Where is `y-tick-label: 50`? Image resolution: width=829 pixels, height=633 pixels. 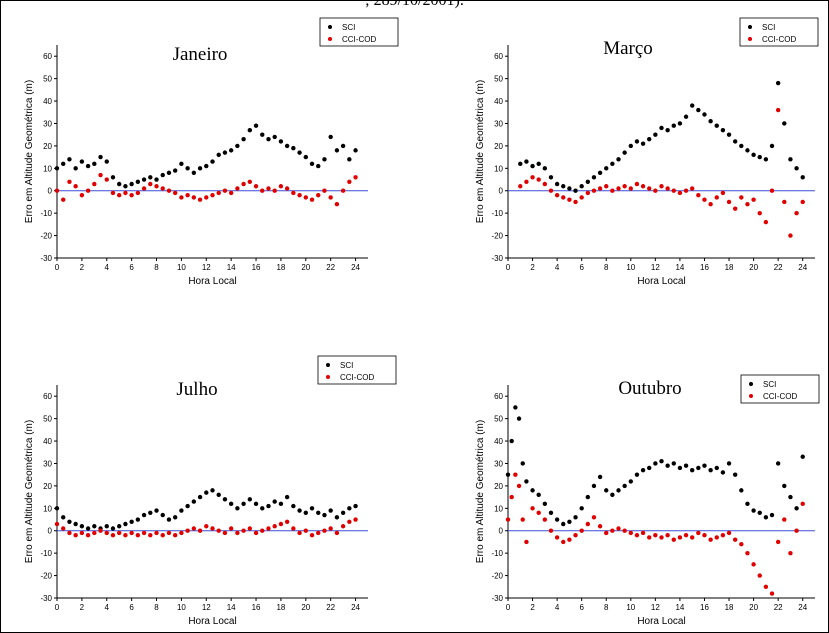 y-tick-label: 50 is located at coordinates (47, 79).